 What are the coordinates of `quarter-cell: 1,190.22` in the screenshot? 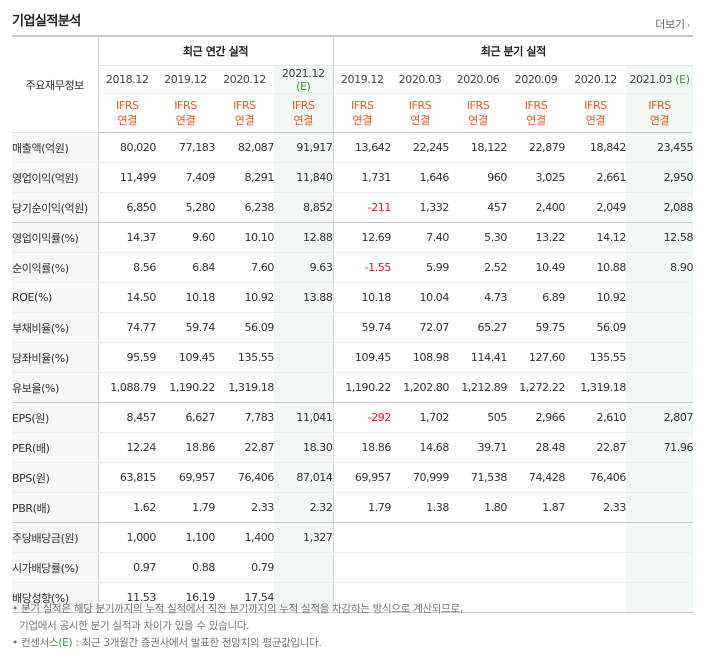 It's located at (362, 387).